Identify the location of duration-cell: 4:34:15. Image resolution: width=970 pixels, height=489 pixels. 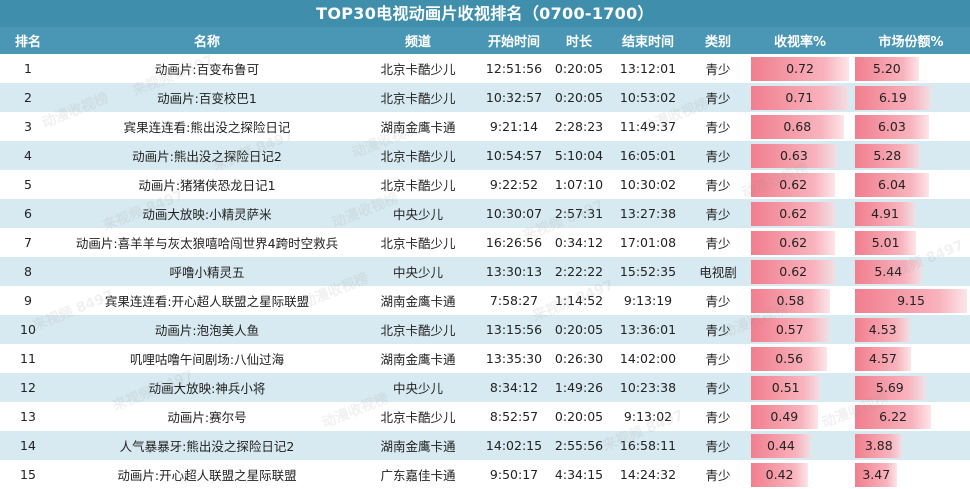
(579, 474).